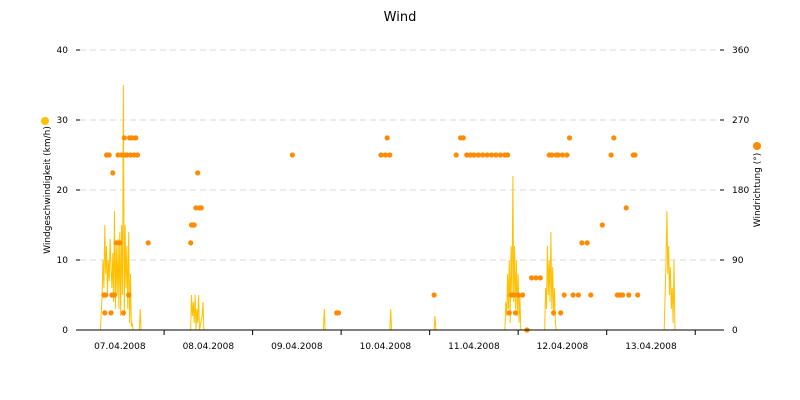 The image size is (800, 400). I want to click on y-left-tick-label: 10, so click(63, 261).